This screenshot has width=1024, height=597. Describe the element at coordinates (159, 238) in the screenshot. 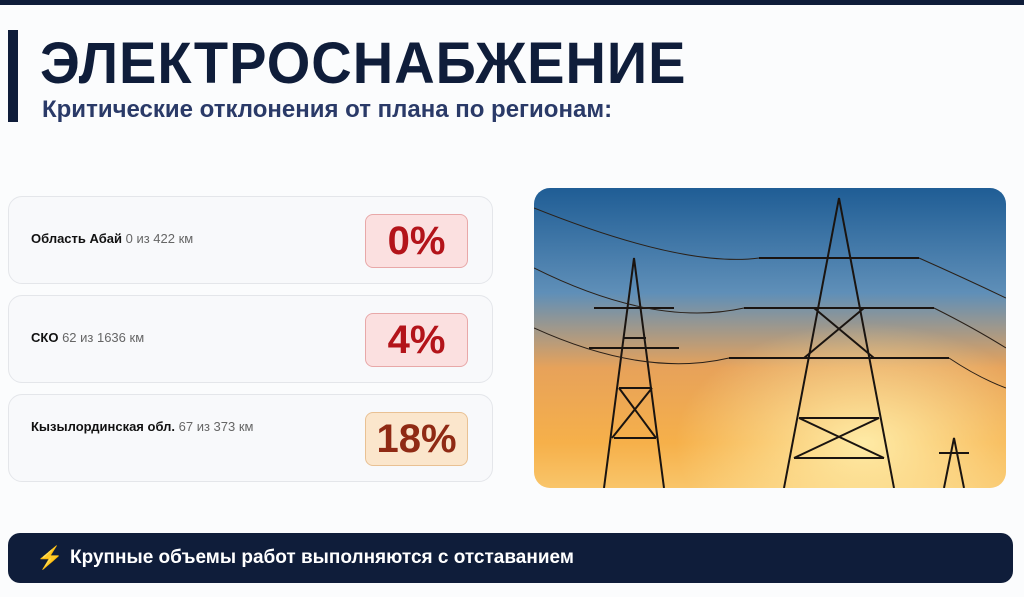

I see `region-detail: 0 из 422 км` at that location.